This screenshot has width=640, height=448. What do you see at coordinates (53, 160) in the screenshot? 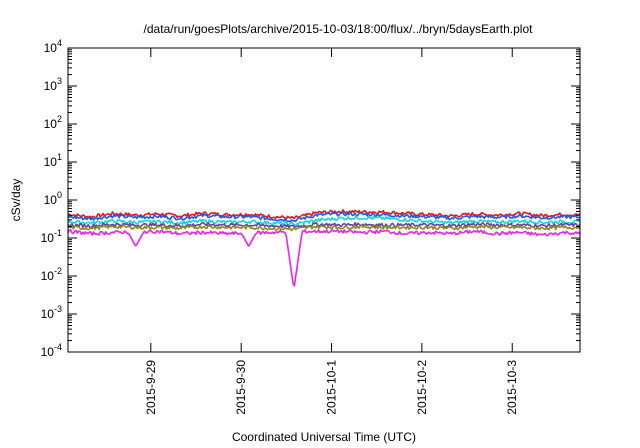
I see `y-tick-label: 10¹` at bounding box center [53, 160].